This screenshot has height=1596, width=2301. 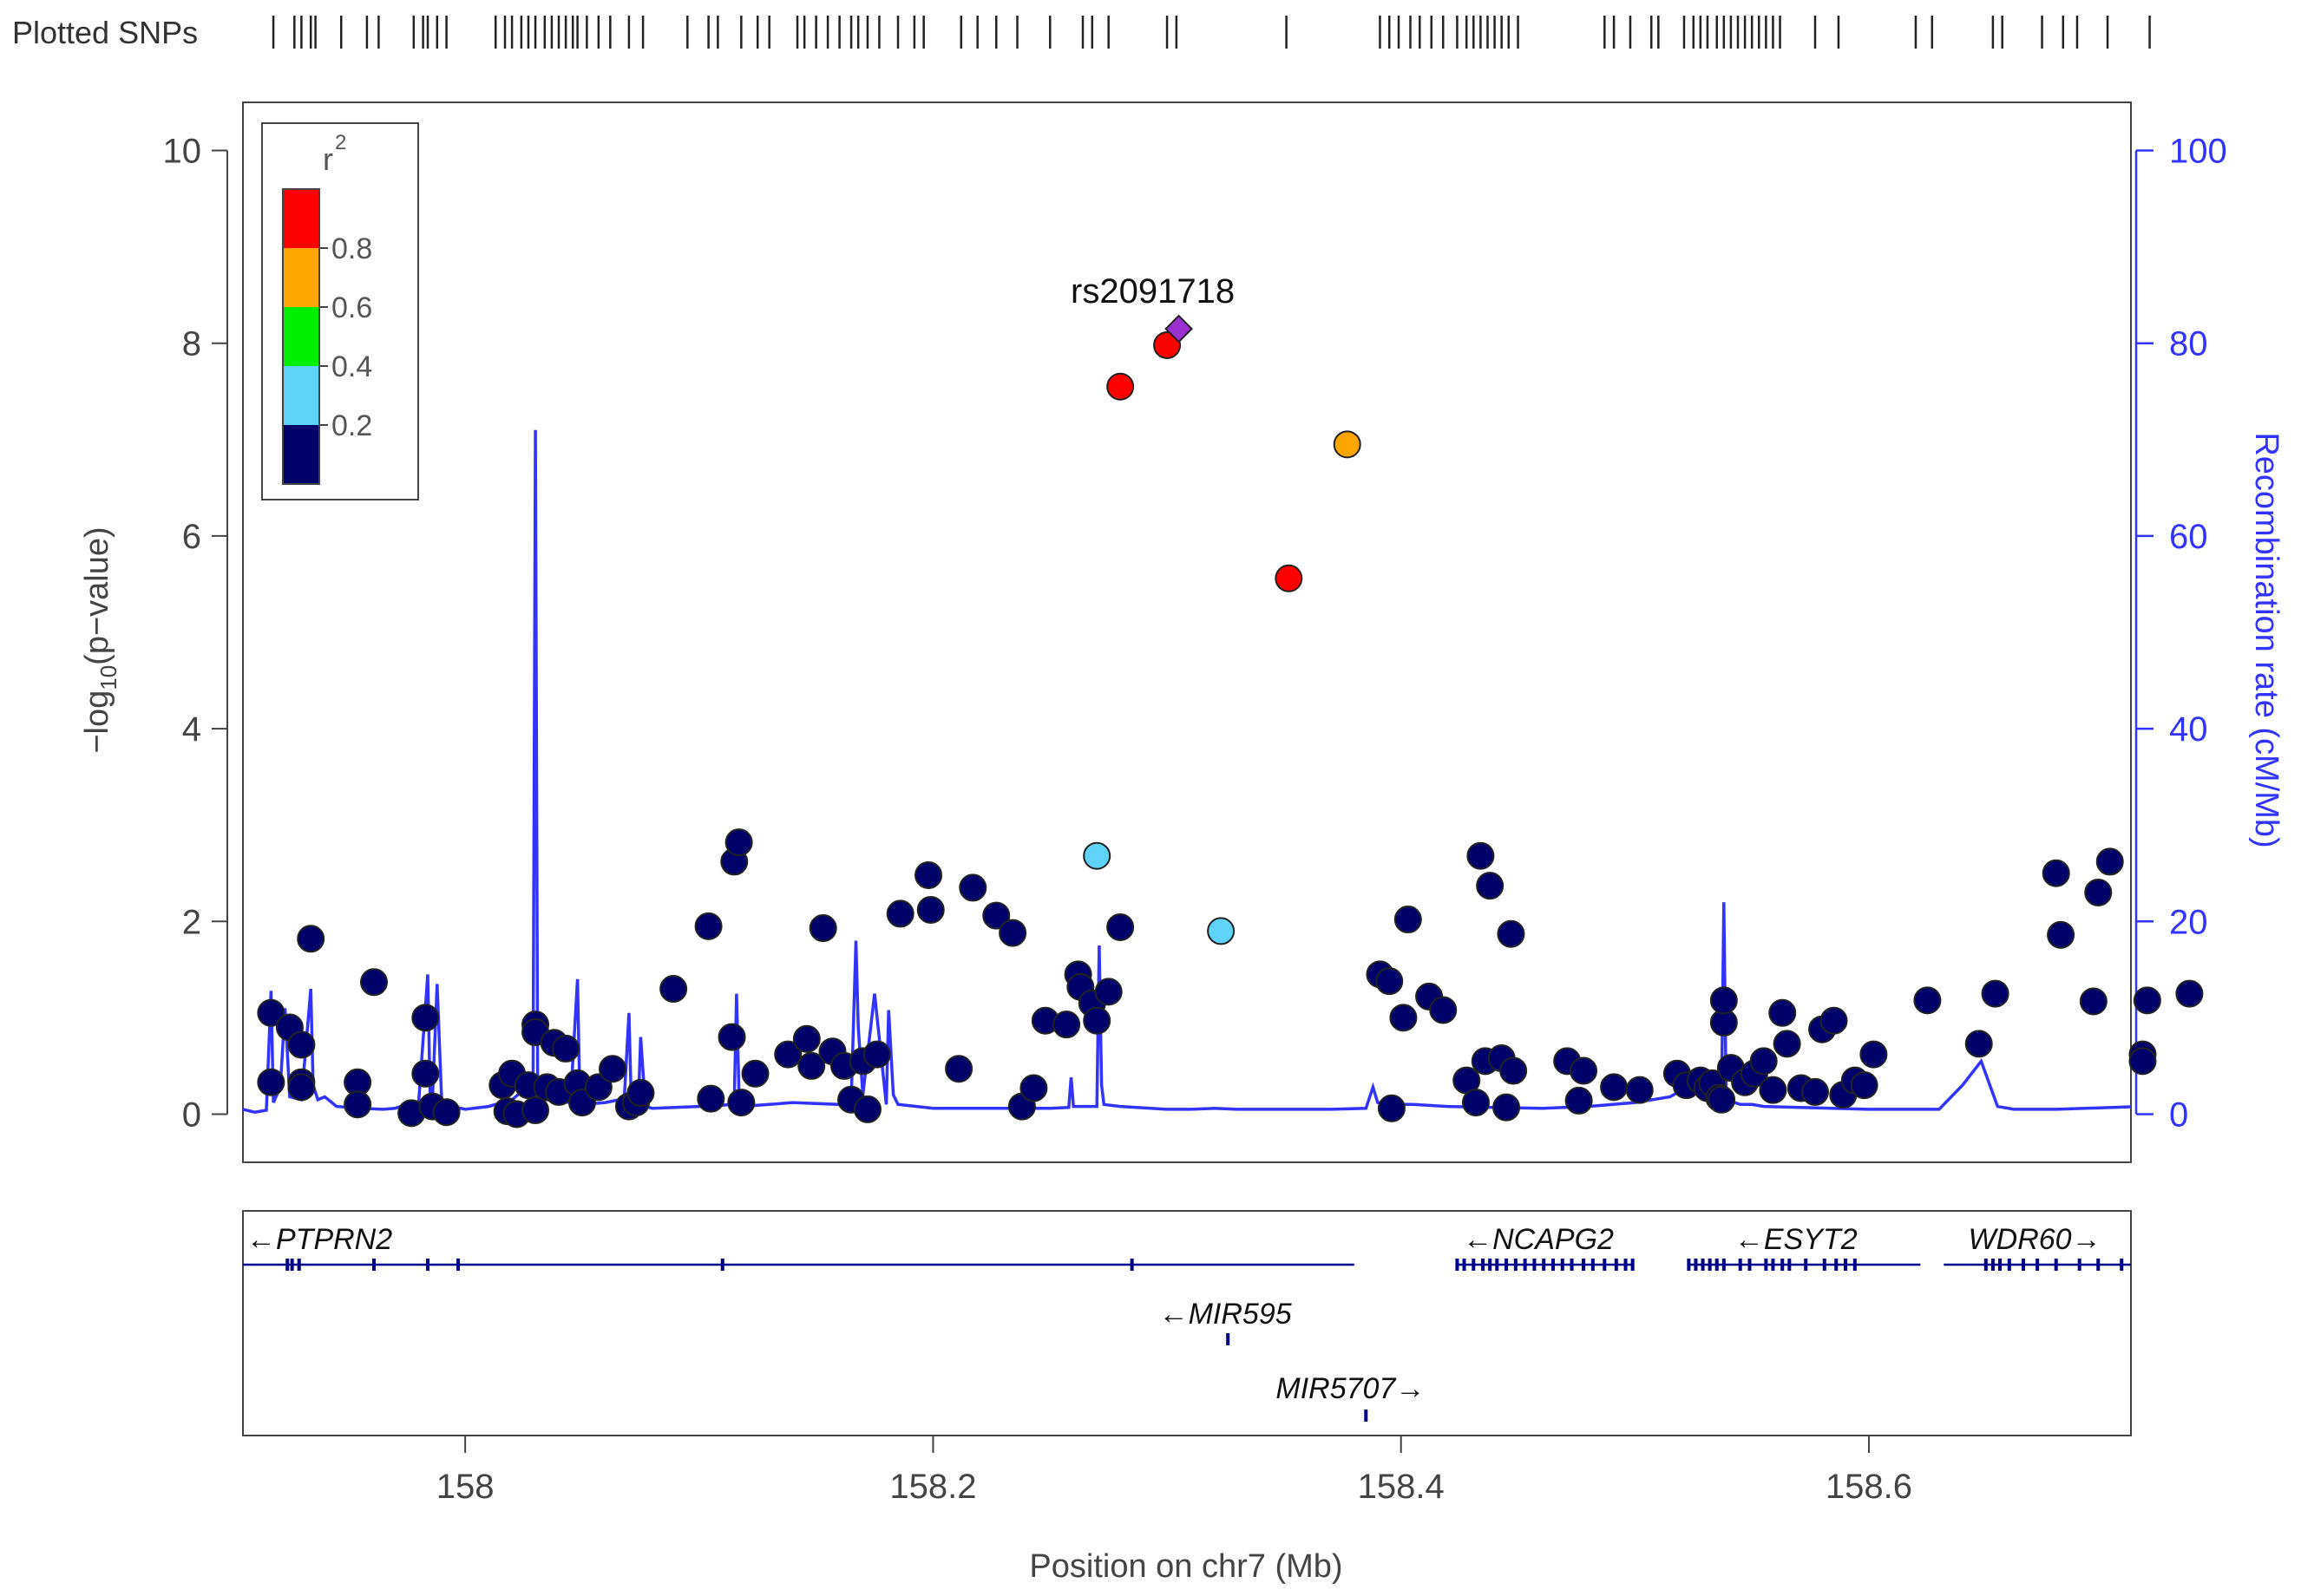 What do you see at coordinates (192, 537) in the screenshot?
I see `y-tick-label: 6` at bounding box center [192, 537].